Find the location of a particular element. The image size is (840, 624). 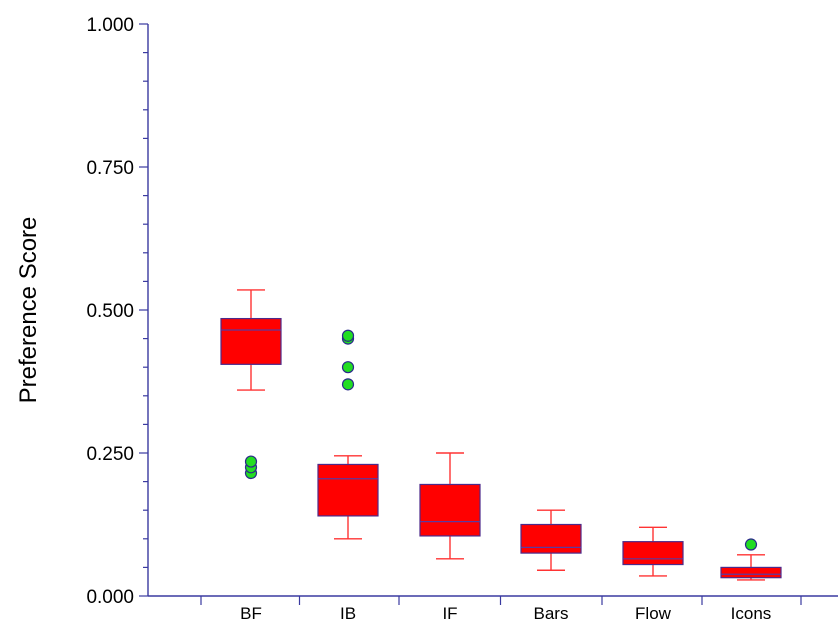

y-axis: 0.000 0.250 0.500 0.750 1.000 is located at coordinates (117, 311).